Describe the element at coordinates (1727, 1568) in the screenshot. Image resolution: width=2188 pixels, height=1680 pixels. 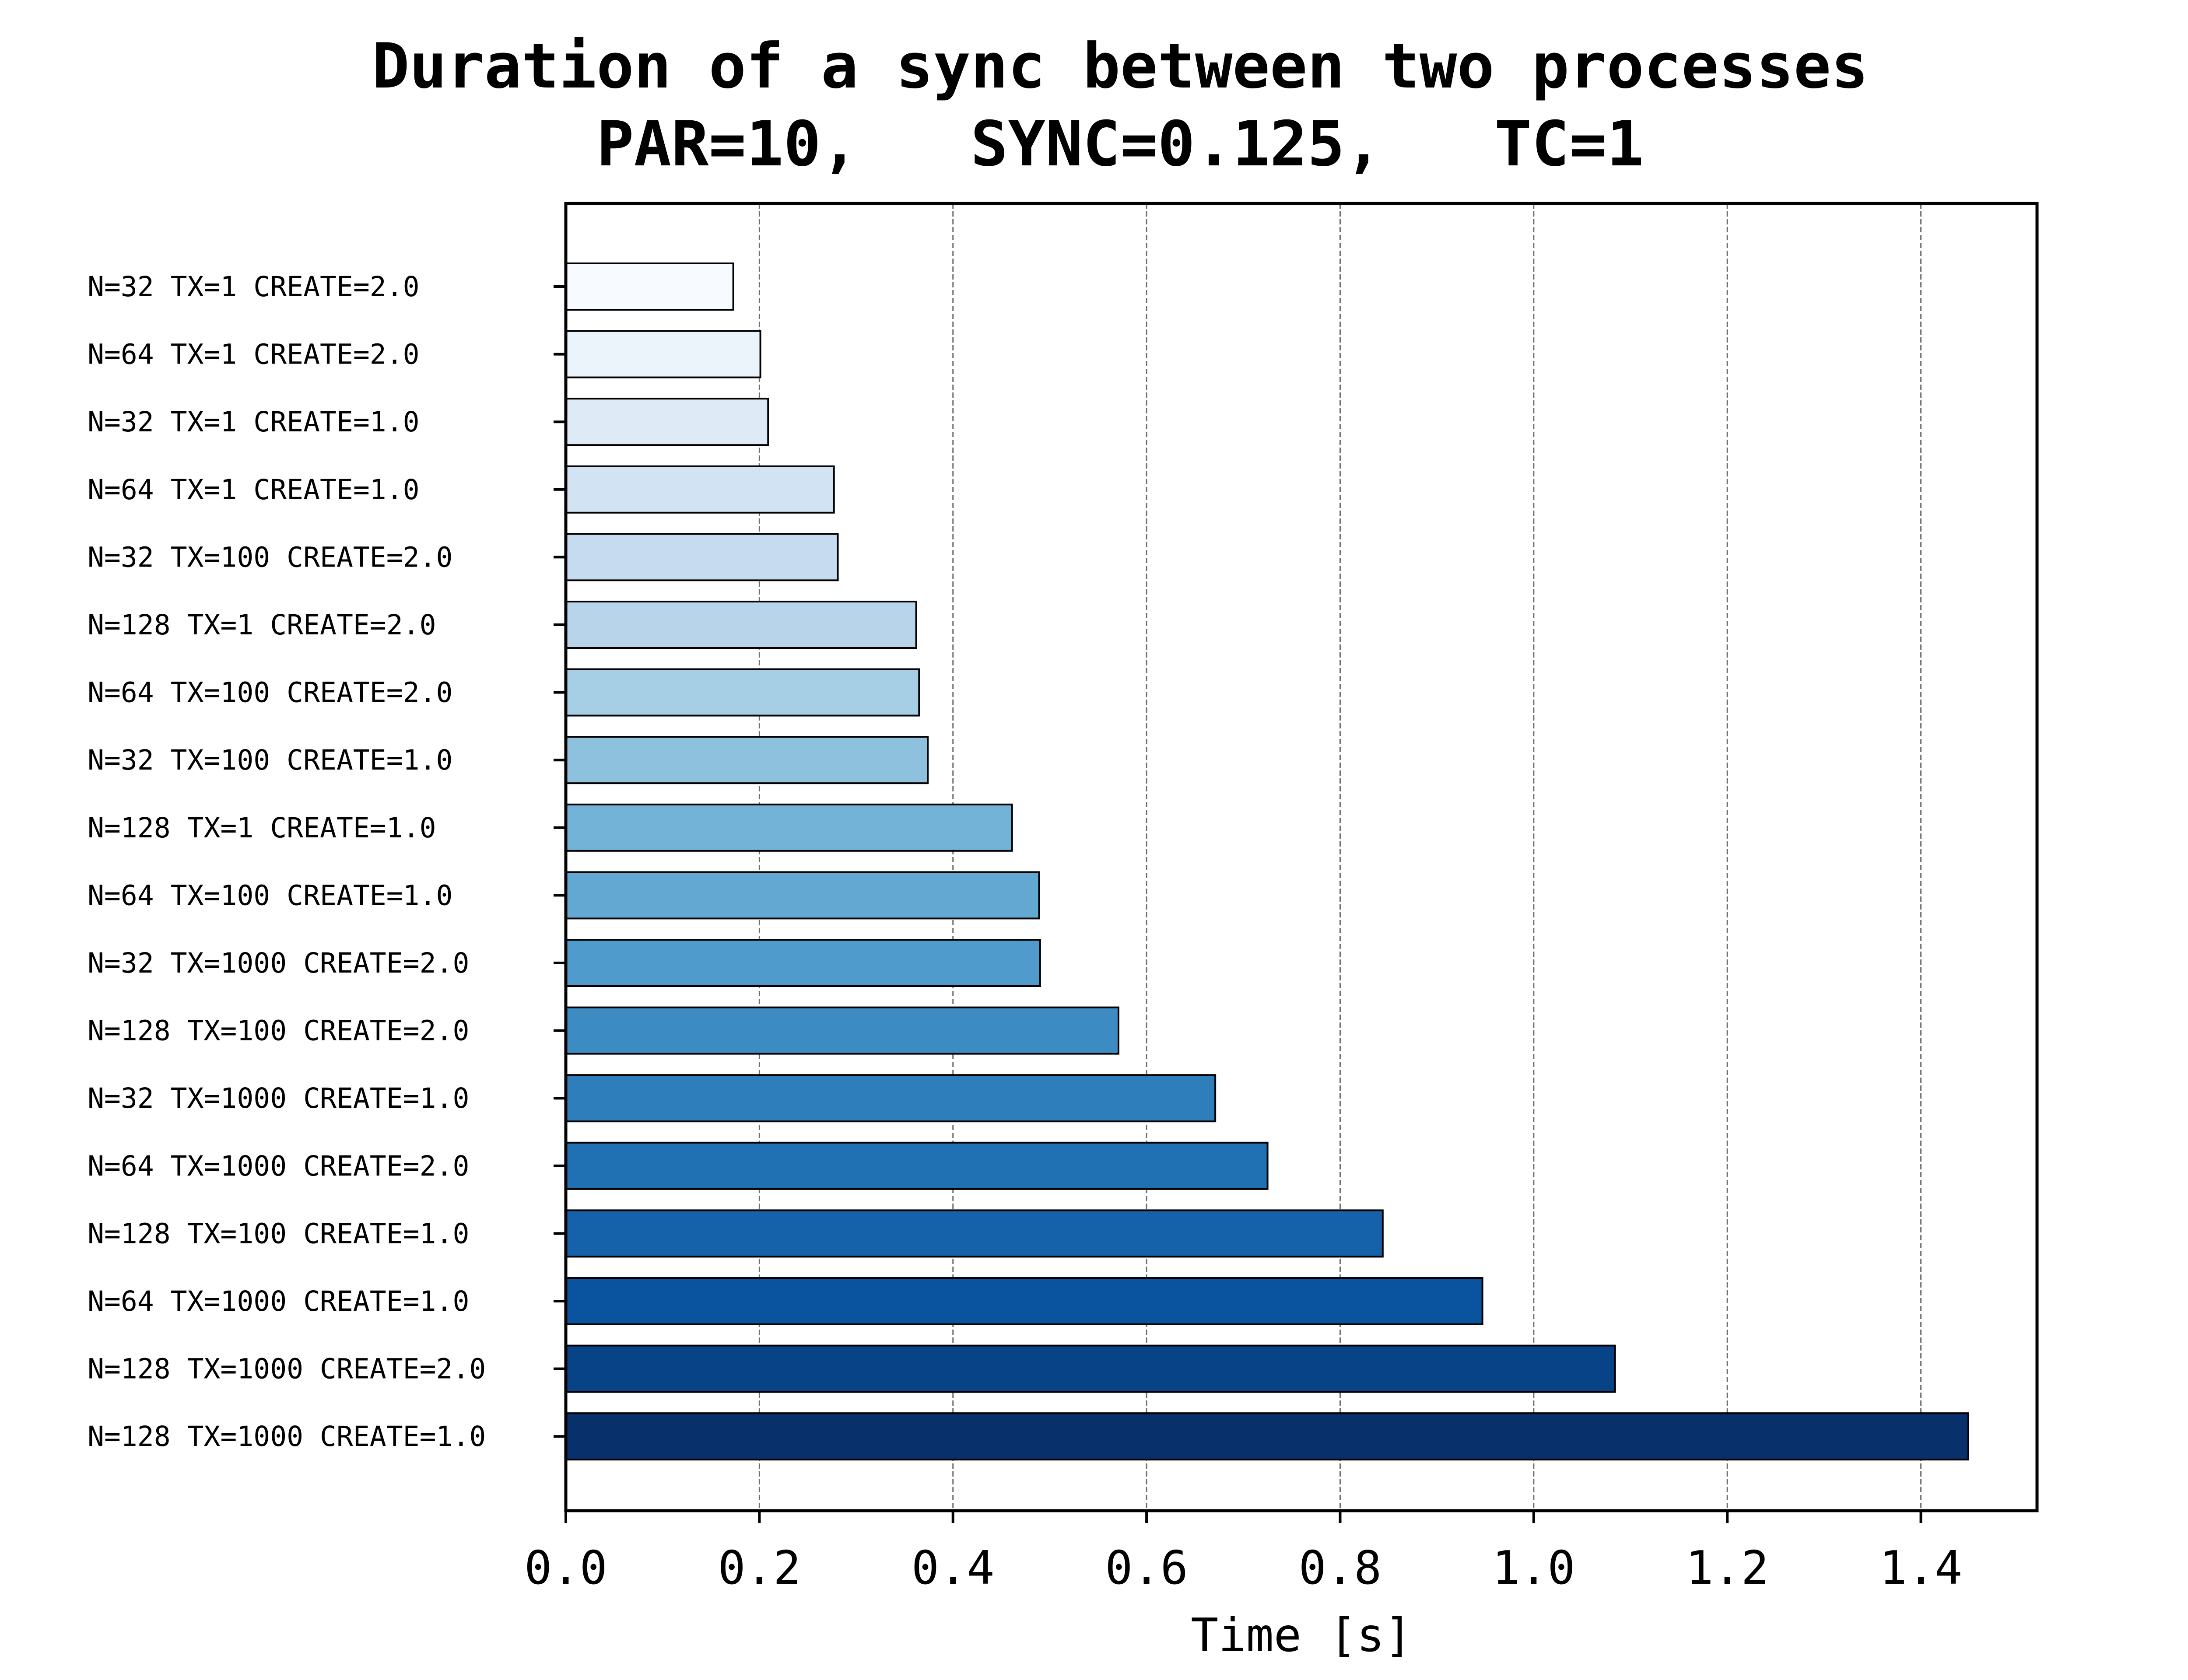
I see `x-tick-label: 1.2` at that location.